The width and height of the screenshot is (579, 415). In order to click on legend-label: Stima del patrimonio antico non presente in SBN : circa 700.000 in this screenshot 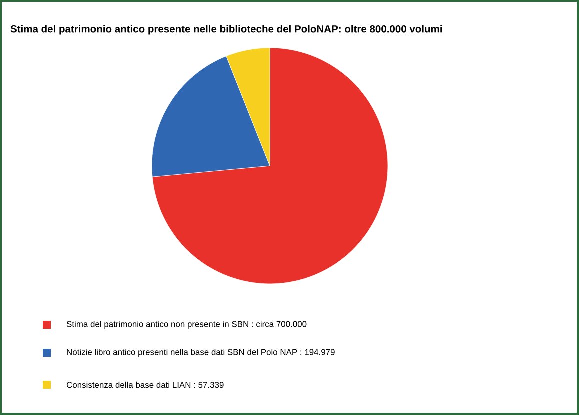, I will do `click(186, 325)`.